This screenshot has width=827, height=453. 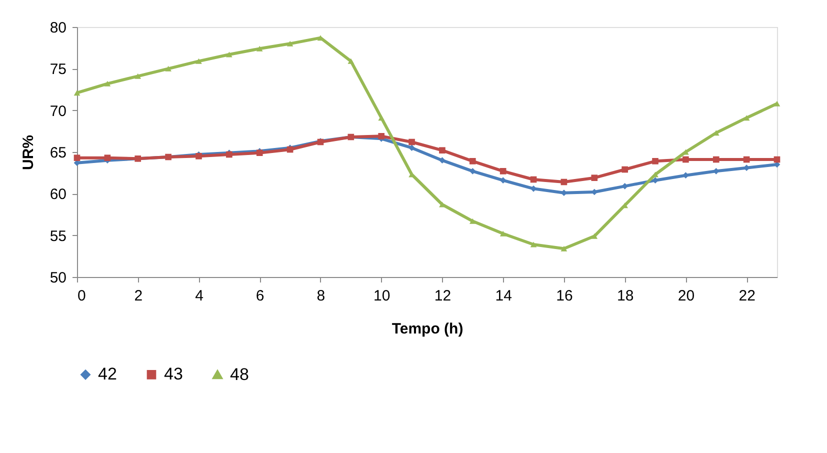 What do you see at coordinates (58, 236) in the screenshot?
I see `y-tick-label: 55` at bounding box center [58, 236].